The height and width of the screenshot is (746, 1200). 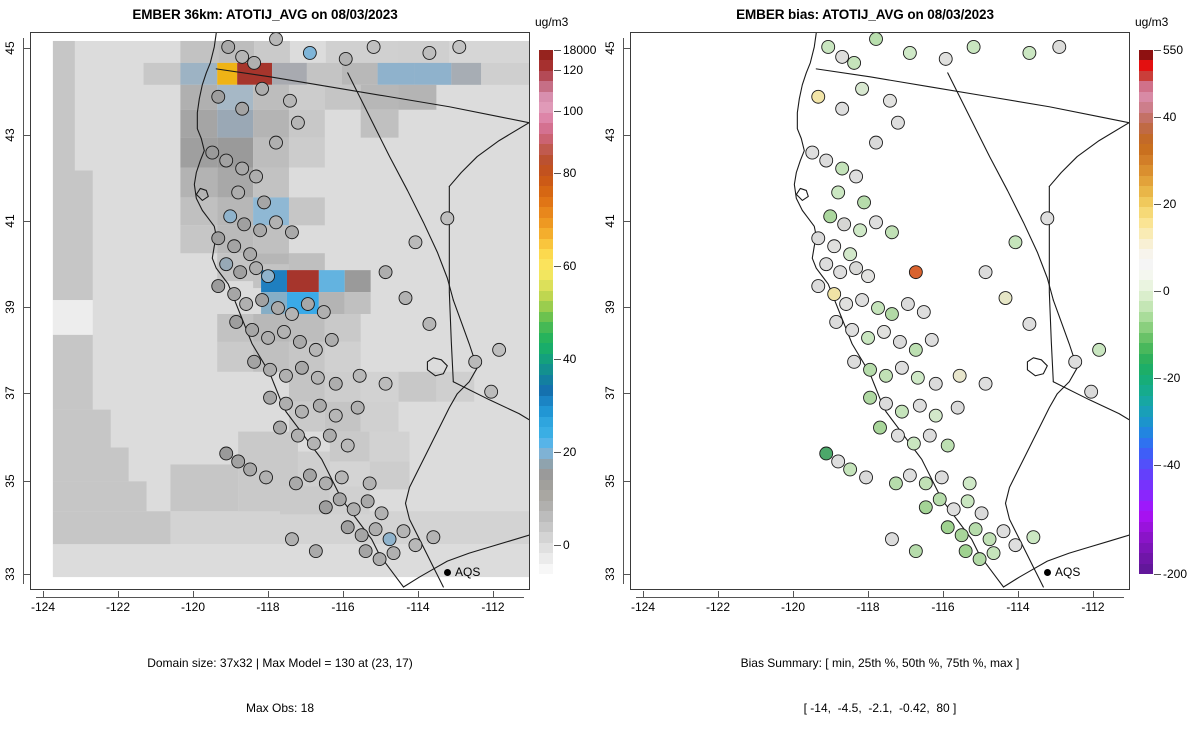 I want to click on panel-title-model: EMBER 36km: ATOTIJ_AVG on 08/03/2023, so click(x=265, y=14).